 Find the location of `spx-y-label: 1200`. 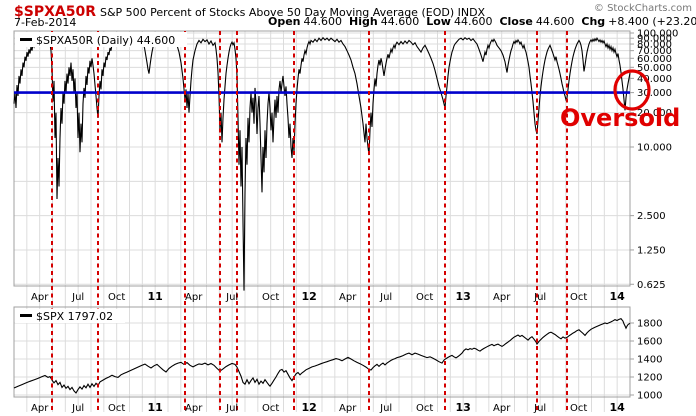

spx-y-label: 1200 is located at coordinates (649, 378).